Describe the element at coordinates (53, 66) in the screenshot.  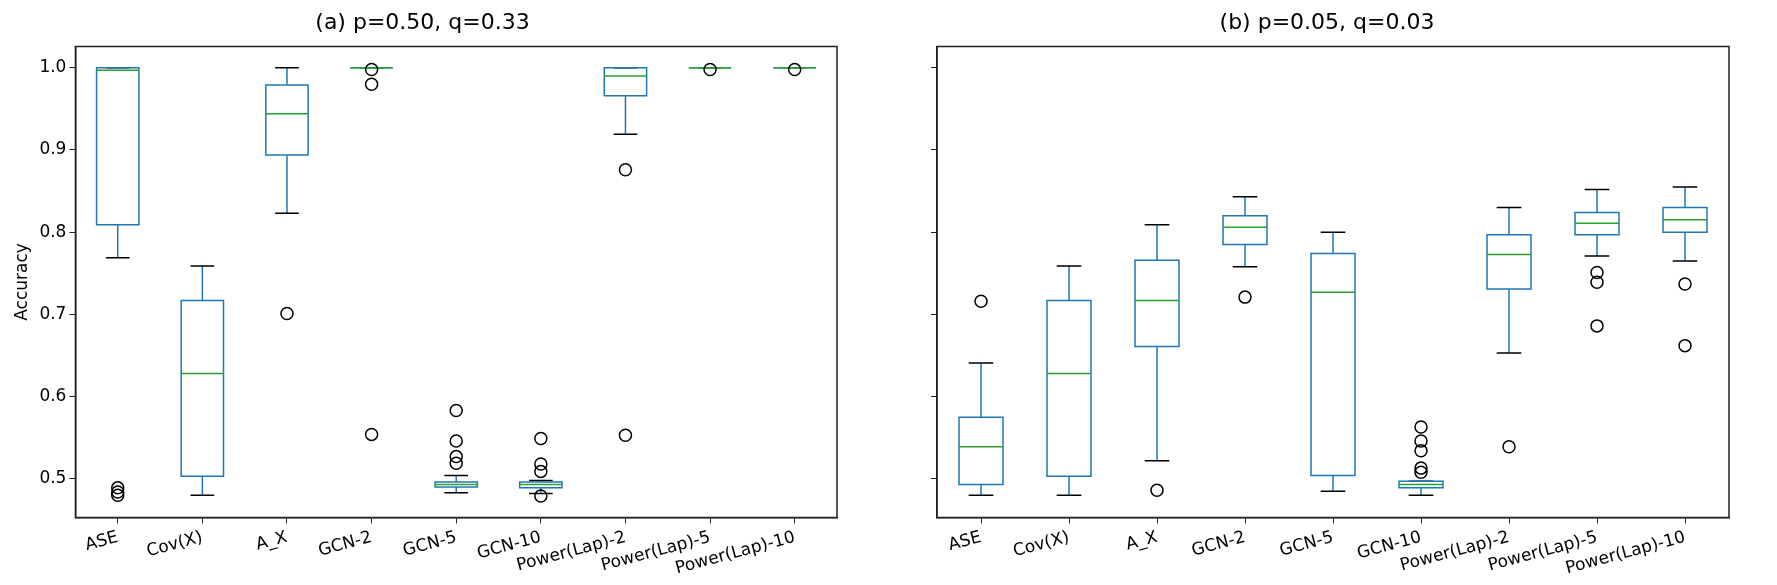
I see `y-tick-label: 1.0` at that location.